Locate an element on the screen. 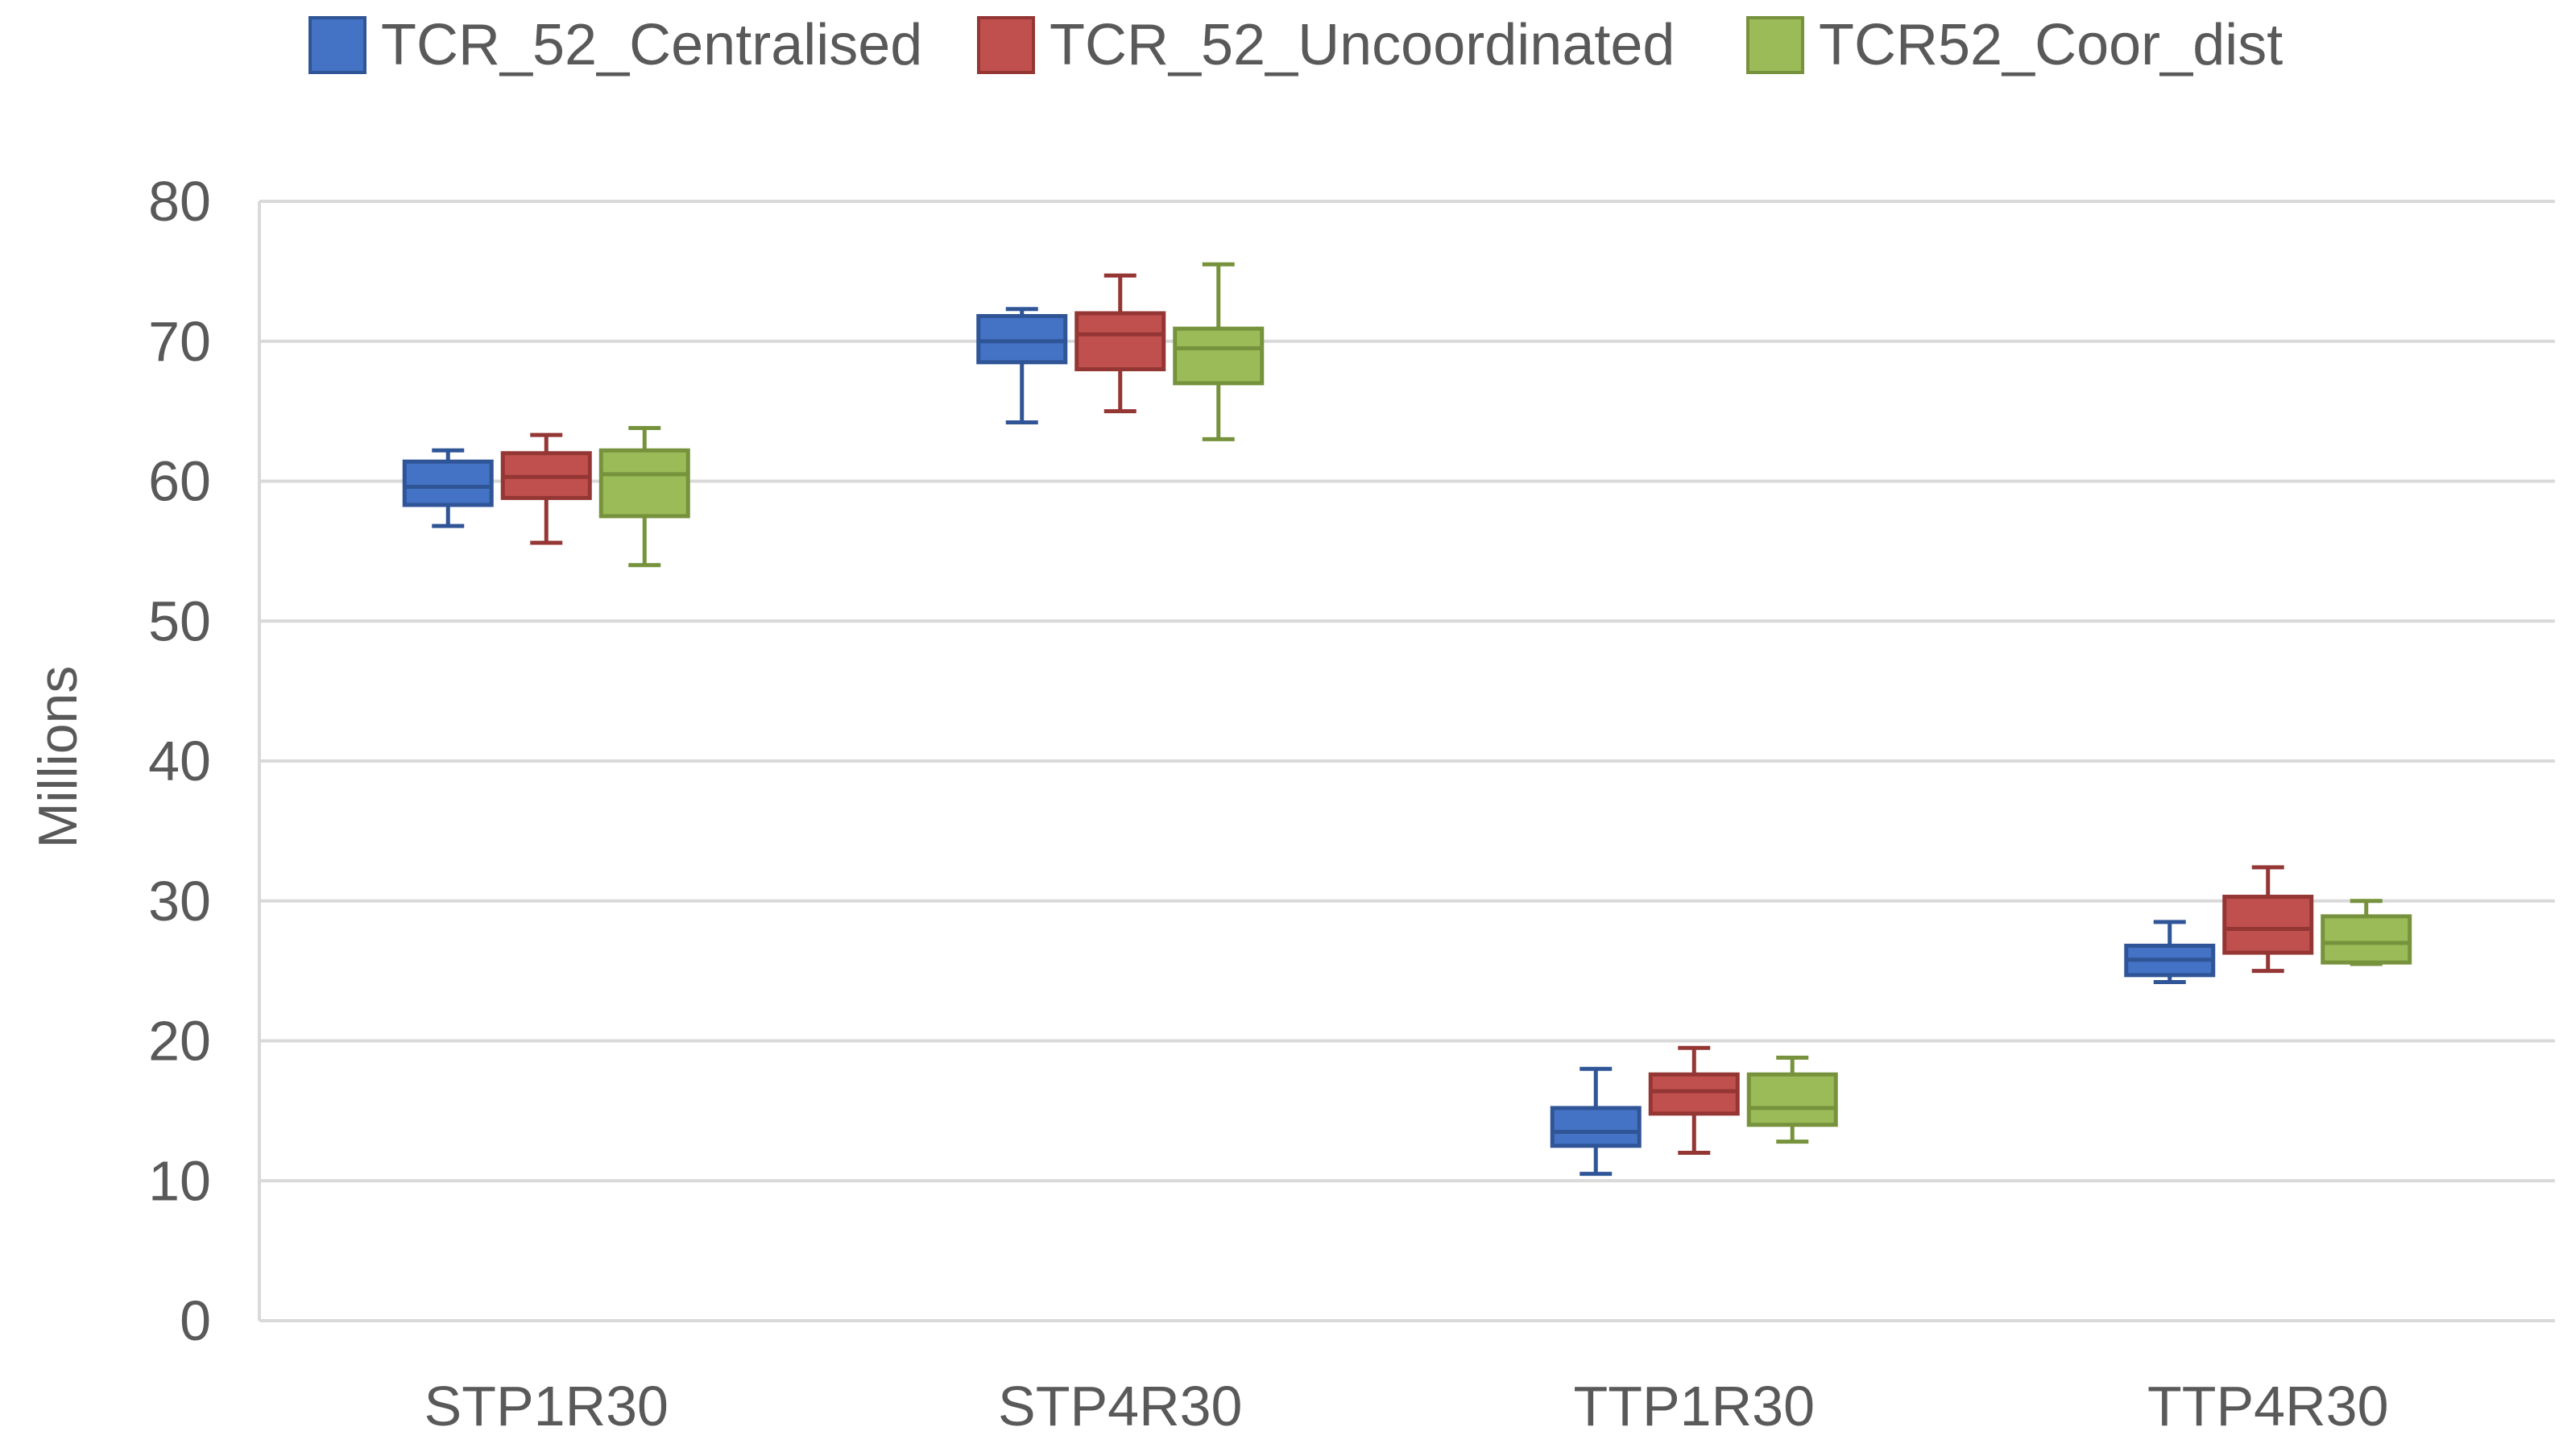 The image size is (2567, 1456). box-TCR_52_Centralised-TTP1R30 is located at coordinates (1596, 1122).